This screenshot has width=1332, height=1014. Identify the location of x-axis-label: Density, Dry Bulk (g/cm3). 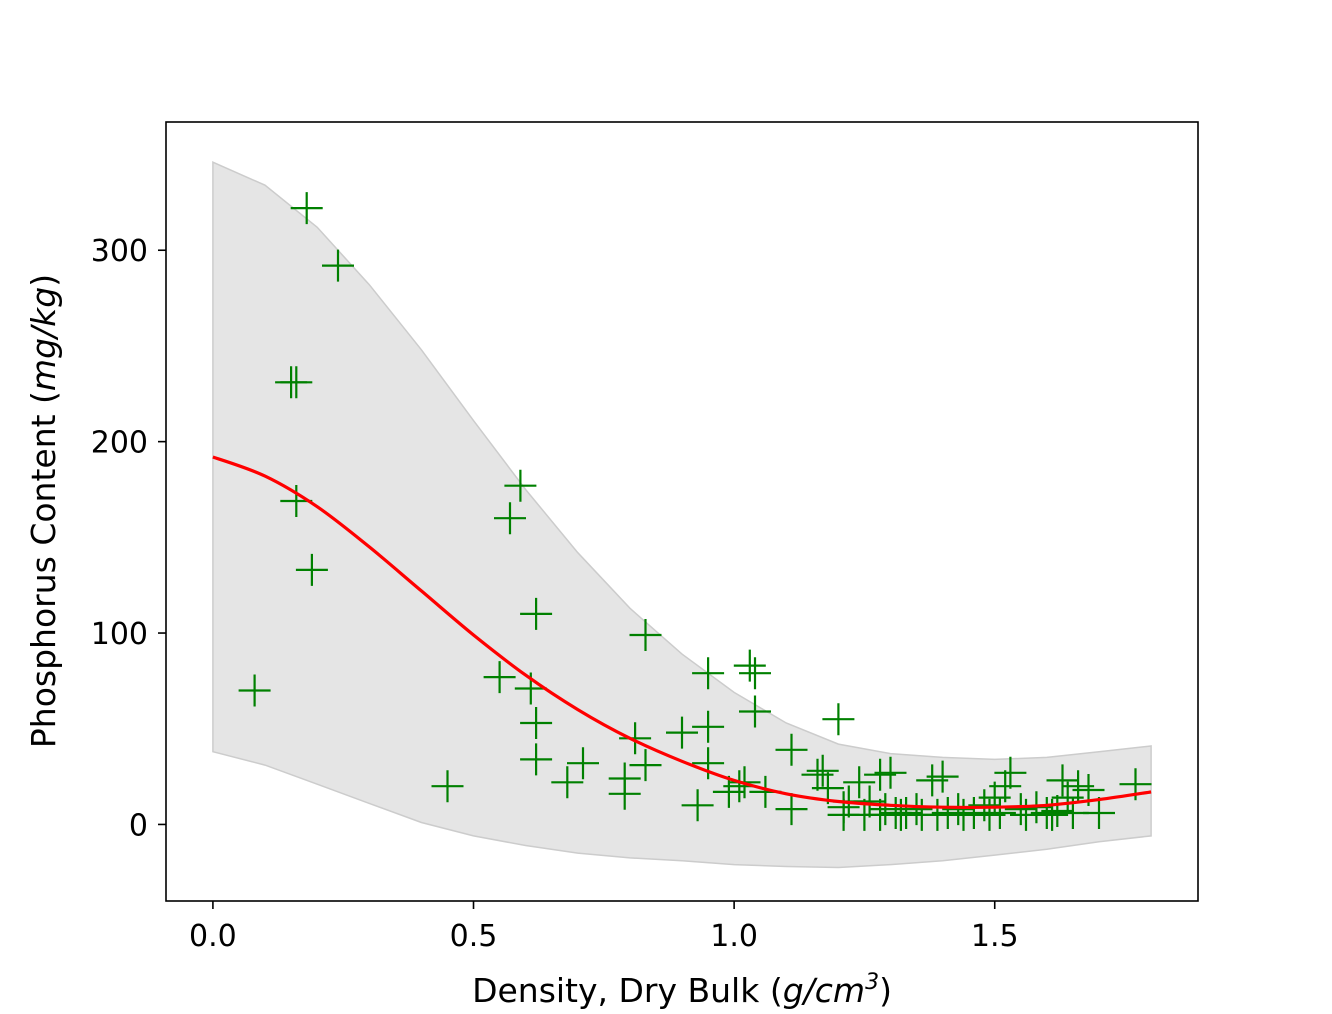
(682, 990).